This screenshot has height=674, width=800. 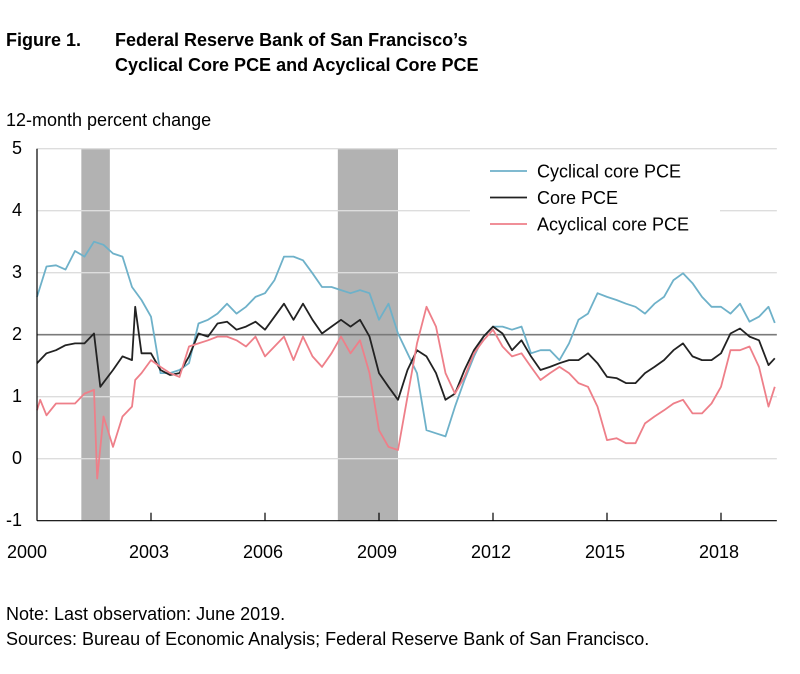 What do you see at coordinates (17, 147) in the screenshot?
I see `y-tick-label: 5` at bounding box center [17, 147].